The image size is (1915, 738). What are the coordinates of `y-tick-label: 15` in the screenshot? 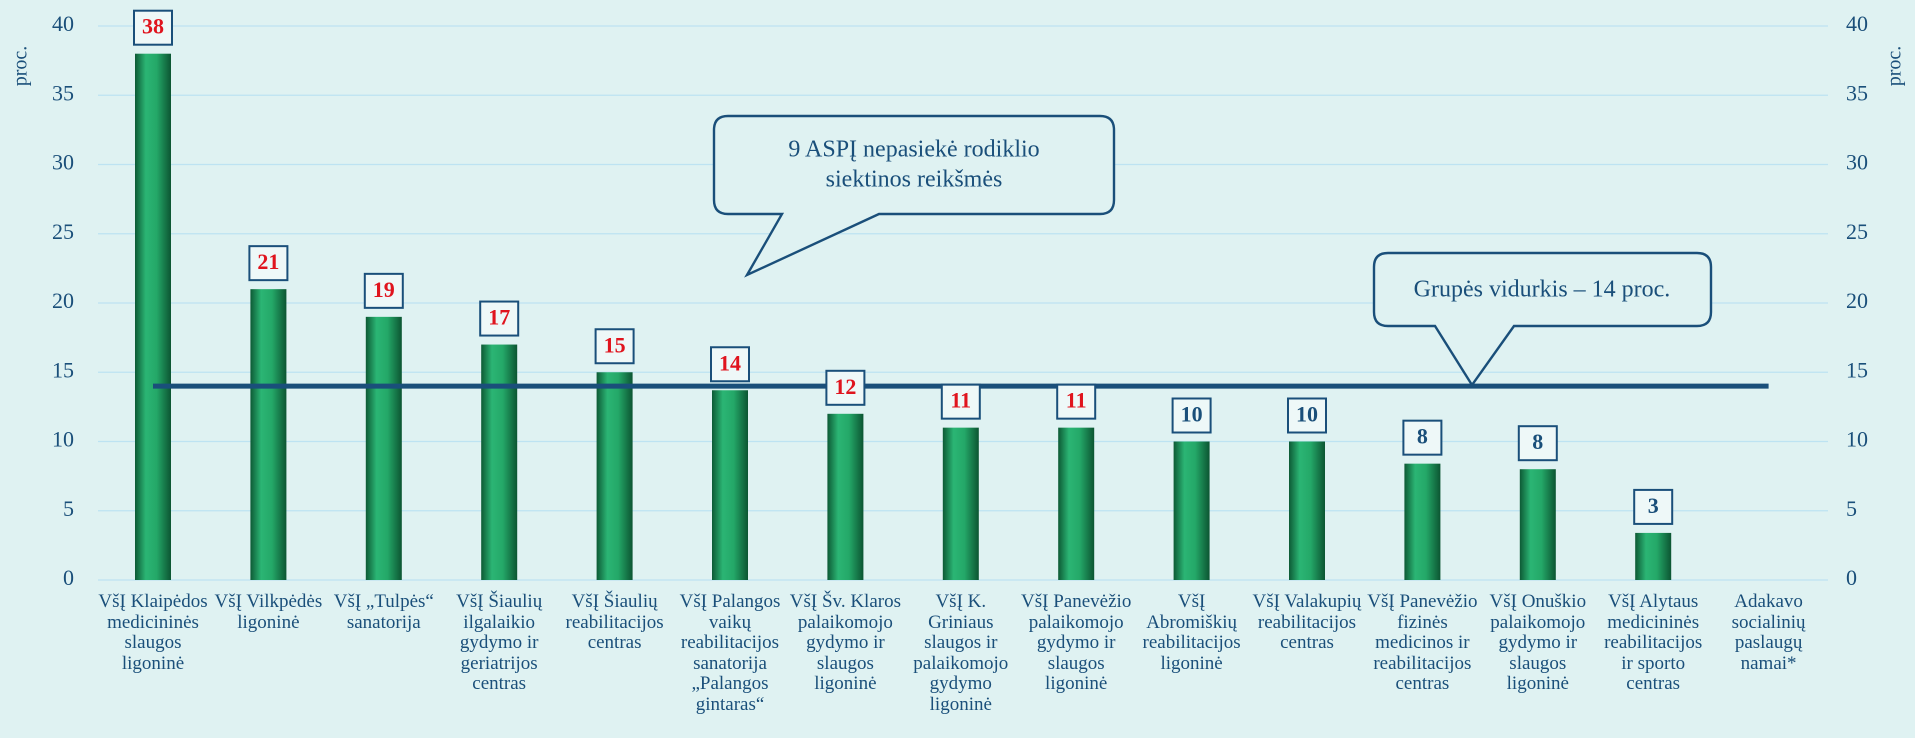 It's located at (63, 369).